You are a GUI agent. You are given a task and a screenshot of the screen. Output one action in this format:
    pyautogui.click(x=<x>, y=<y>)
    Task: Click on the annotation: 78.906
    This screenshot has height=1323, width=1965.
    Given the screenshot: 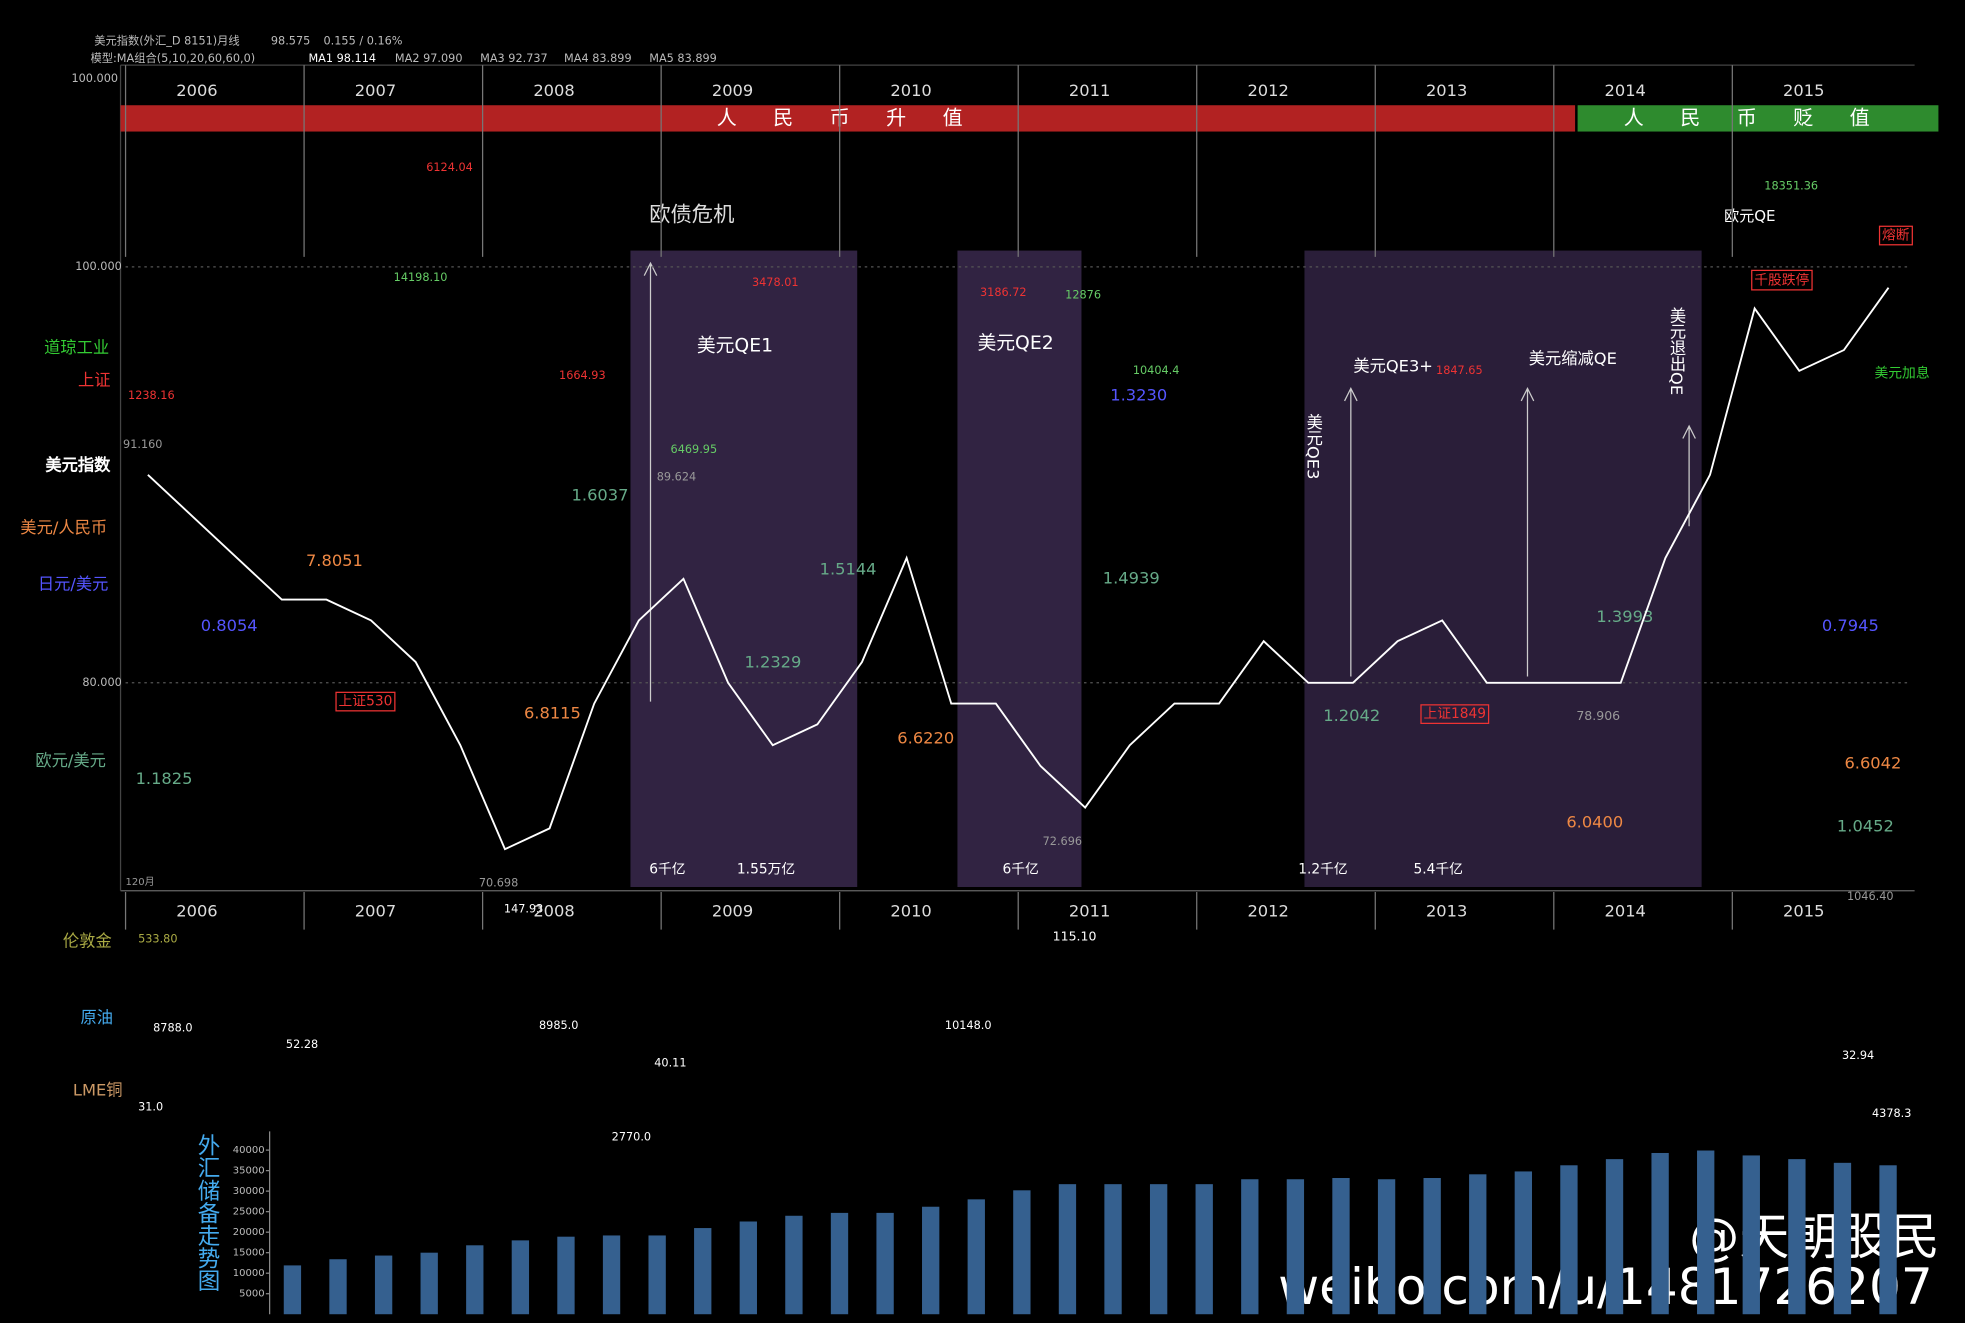 What is the action you would take?
    pyautogui.click(x=1598, y=715)
    